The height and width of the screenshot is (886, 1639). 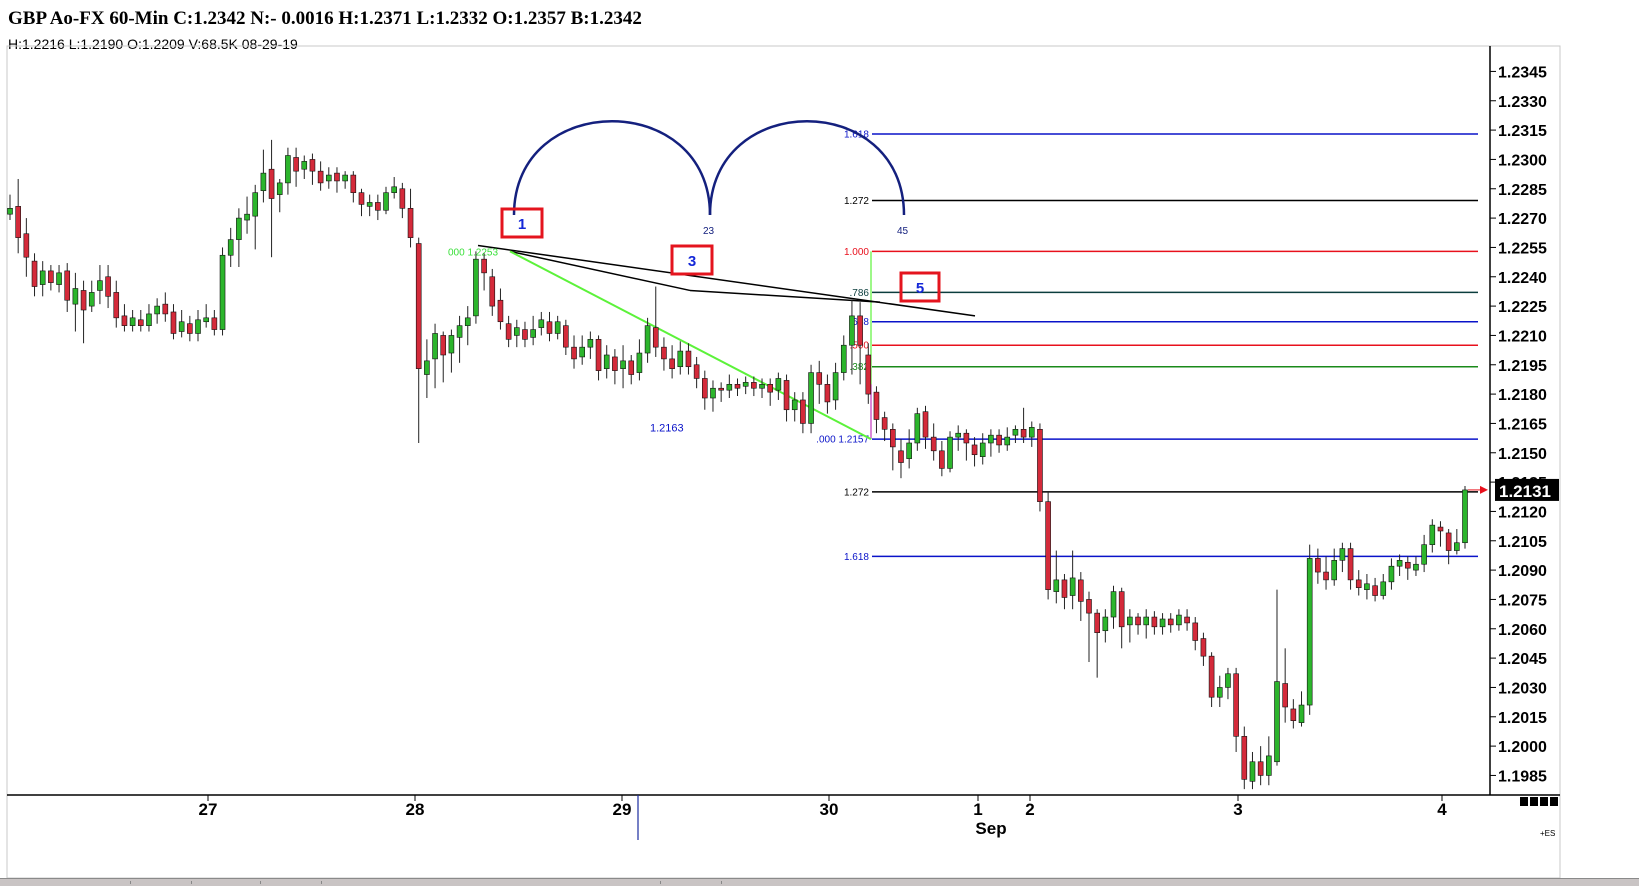 I want to click on fib-level-label: 1.618, so click(x=856, y=135).